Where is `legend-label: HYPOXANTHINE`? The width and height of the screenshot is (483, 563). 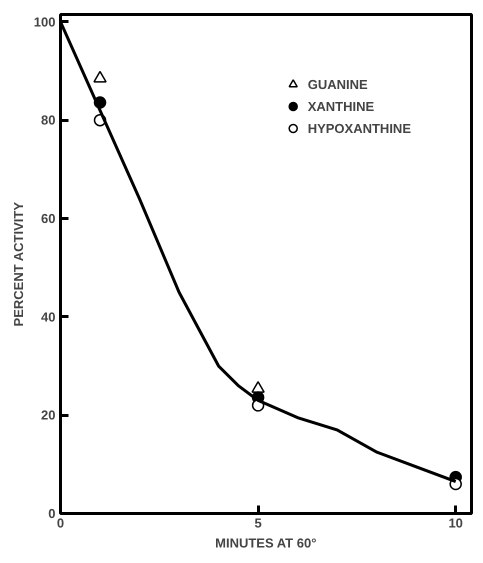
legend-label: HYPOXANTHINE is located at coordinates (359, 128).